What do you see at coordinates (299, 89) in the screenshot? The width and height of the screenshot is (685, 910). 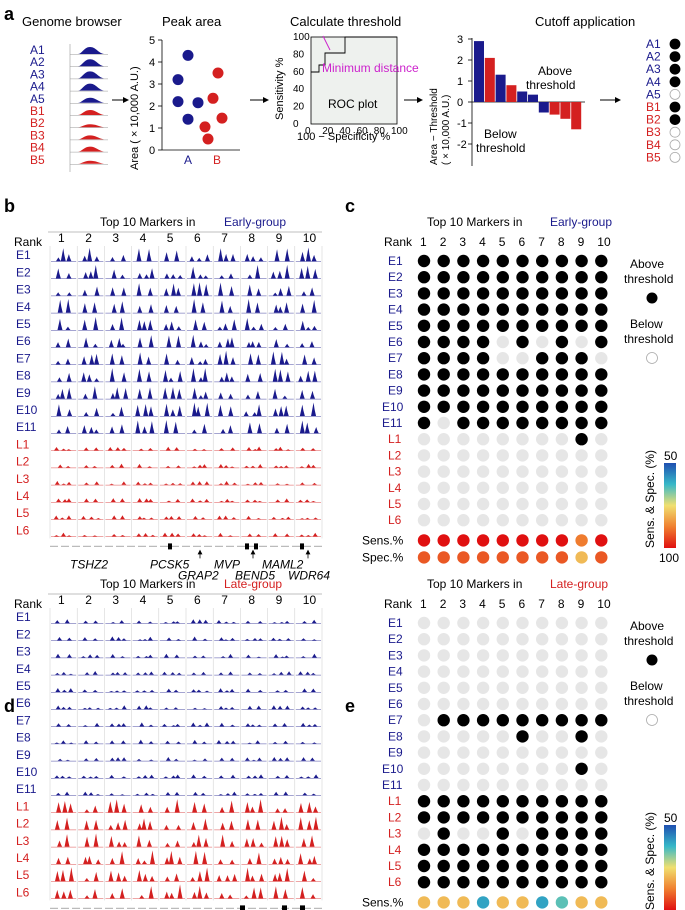 I see `roc-ytick-label: 40` at bounding box center [299, 89].